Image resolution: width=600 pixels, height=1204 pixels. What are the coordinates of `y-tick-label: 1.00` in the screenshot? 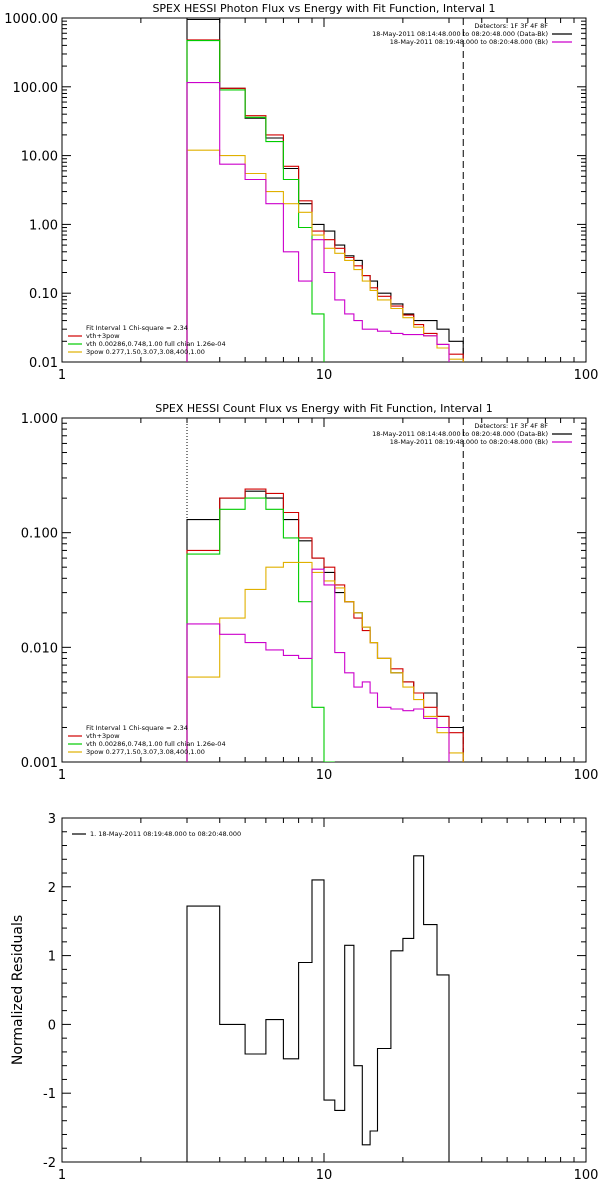 It's located at (43, 225).